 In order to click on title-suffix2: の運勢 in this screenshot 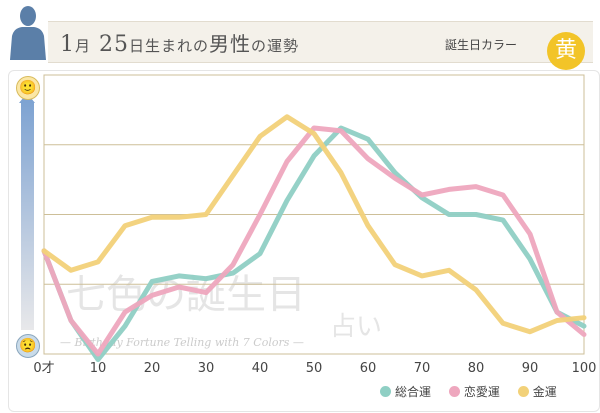, I will do `click(275, 46)`.